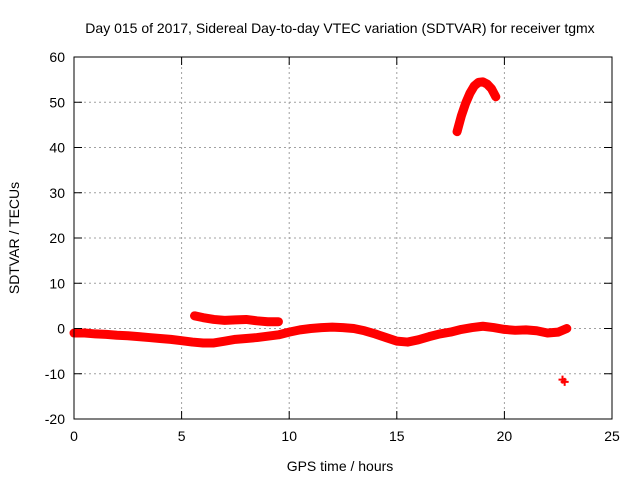 This screenshot has height=480, width=640. Describe the element at coordinates (57, 193) in the screenshot. I see `y-tick-label: 30` at that location.